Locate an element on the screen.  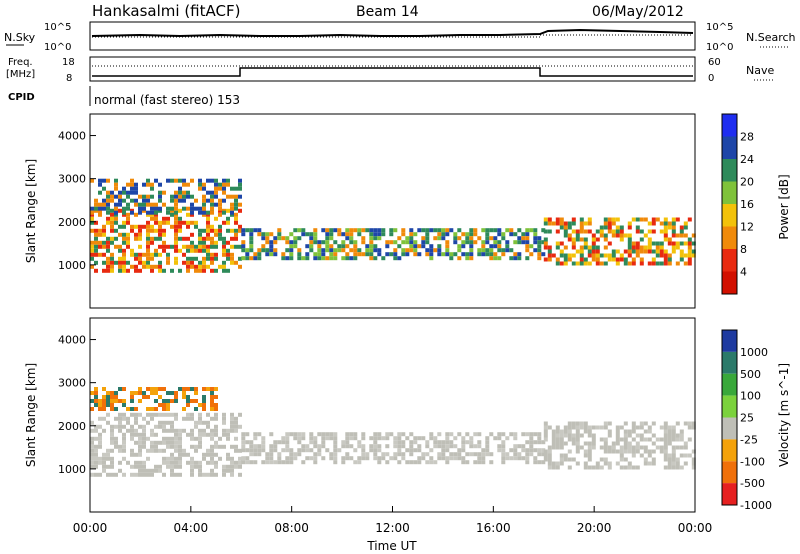
cpid-mode: normal (fast stereo) 153 is located at coordinates (167, 100).